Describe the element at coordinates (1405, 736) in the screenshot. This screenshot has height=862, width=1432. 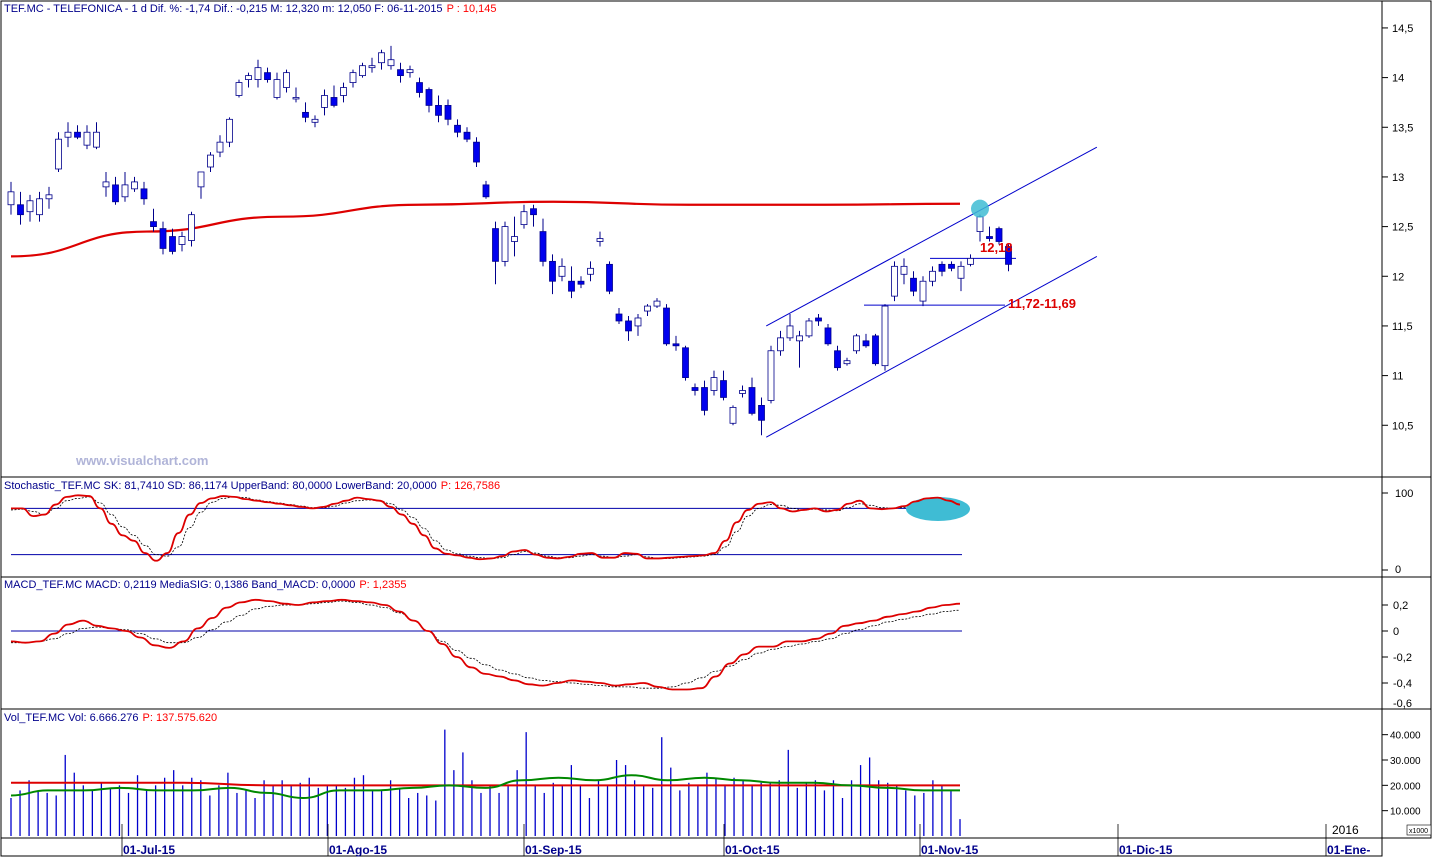
I see `vol-tick-label: 40.000` at that location.